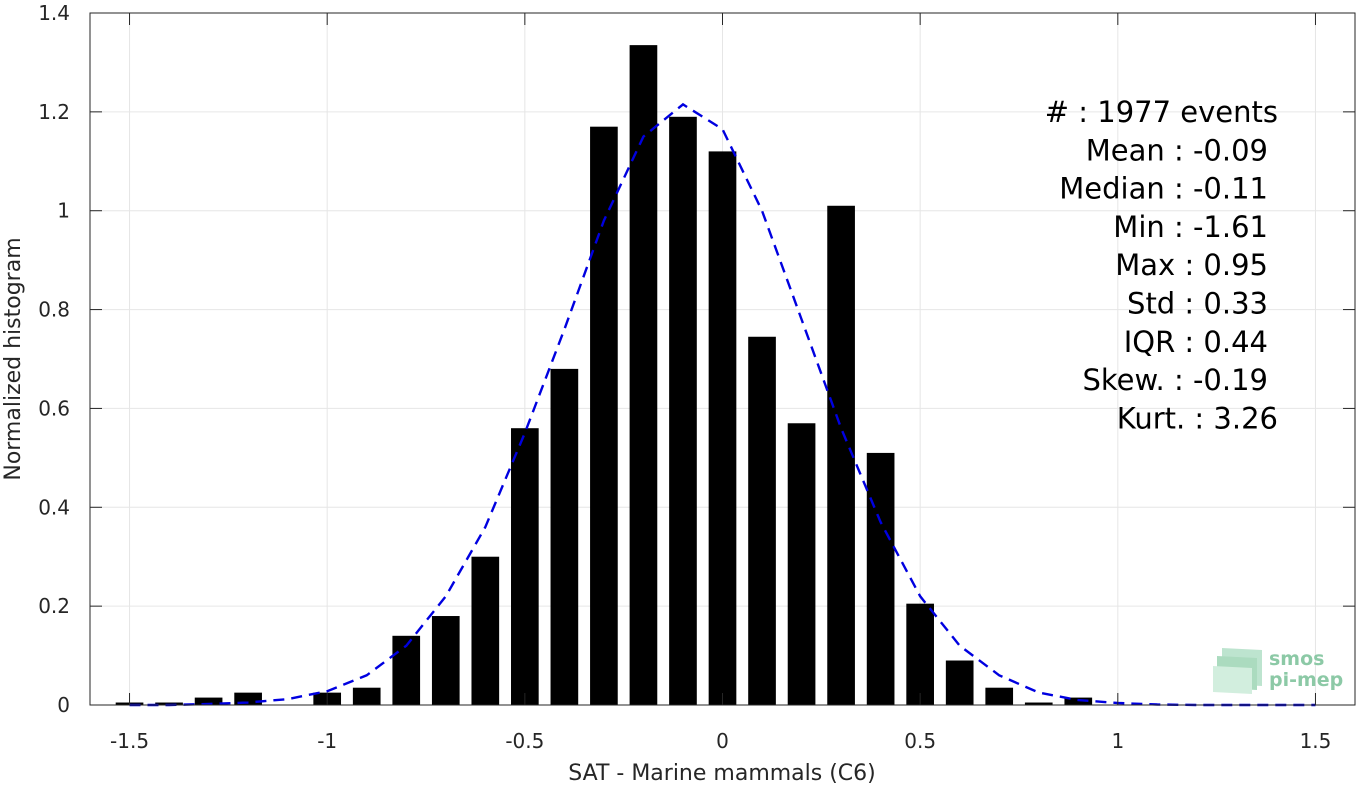  I want to click on x-tick-label: 0.5, so click(920, 741).